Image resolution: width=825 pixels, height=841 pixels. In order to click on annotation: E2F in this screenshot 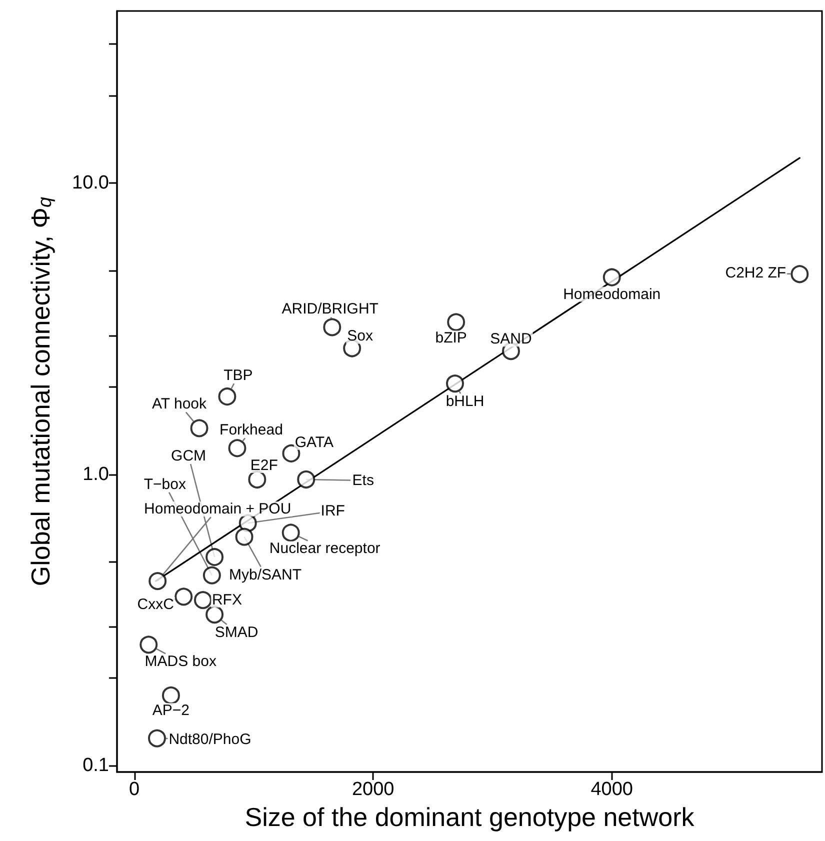, I will do `click(264, 465)`.